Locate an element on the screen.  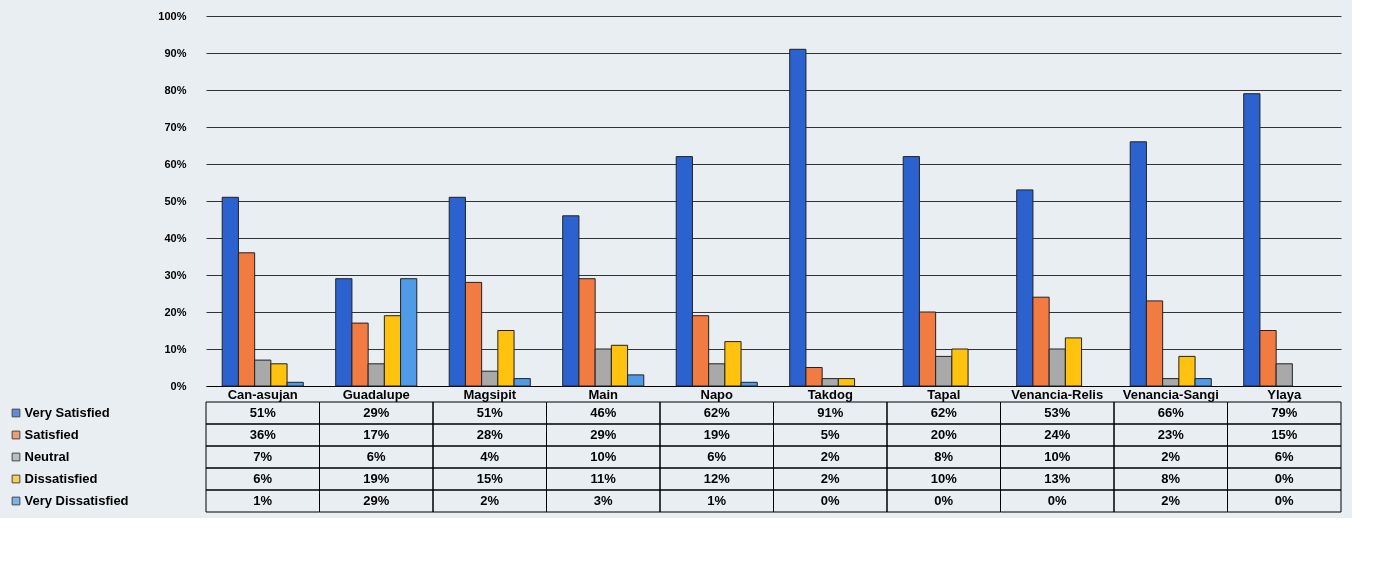
data-label: 46% is located at coordinates (603, 412).